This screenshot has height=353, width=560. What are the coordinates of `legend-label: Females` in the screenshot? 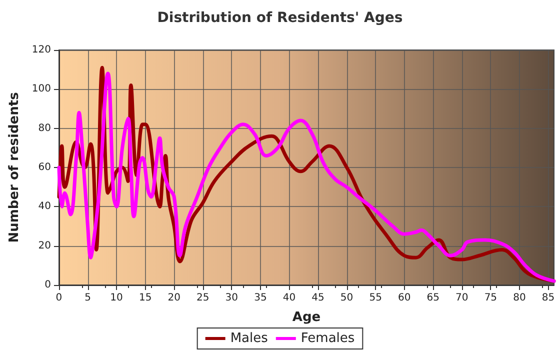 It's located at (327, 338).